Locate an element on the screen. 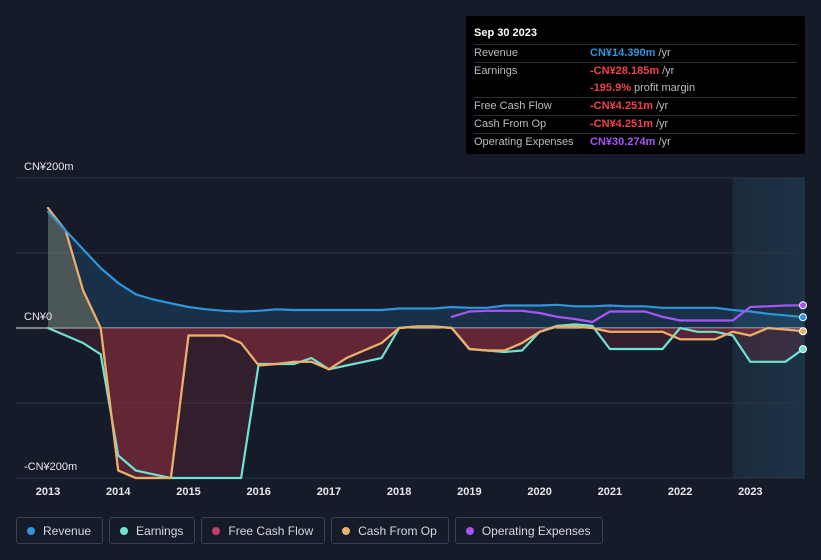 This screenshot has height=560, width=821. tooltip-row-value: -195.9% is located at coordinates (610, 88).